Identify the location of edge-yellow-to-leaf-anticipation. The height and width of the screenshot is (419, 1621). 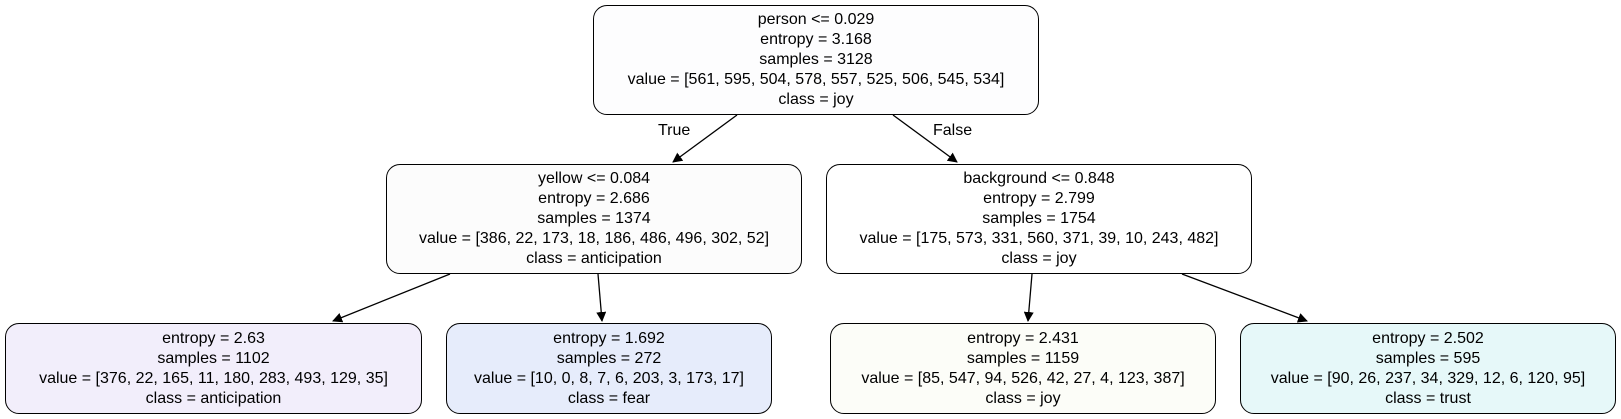
(391, 298).